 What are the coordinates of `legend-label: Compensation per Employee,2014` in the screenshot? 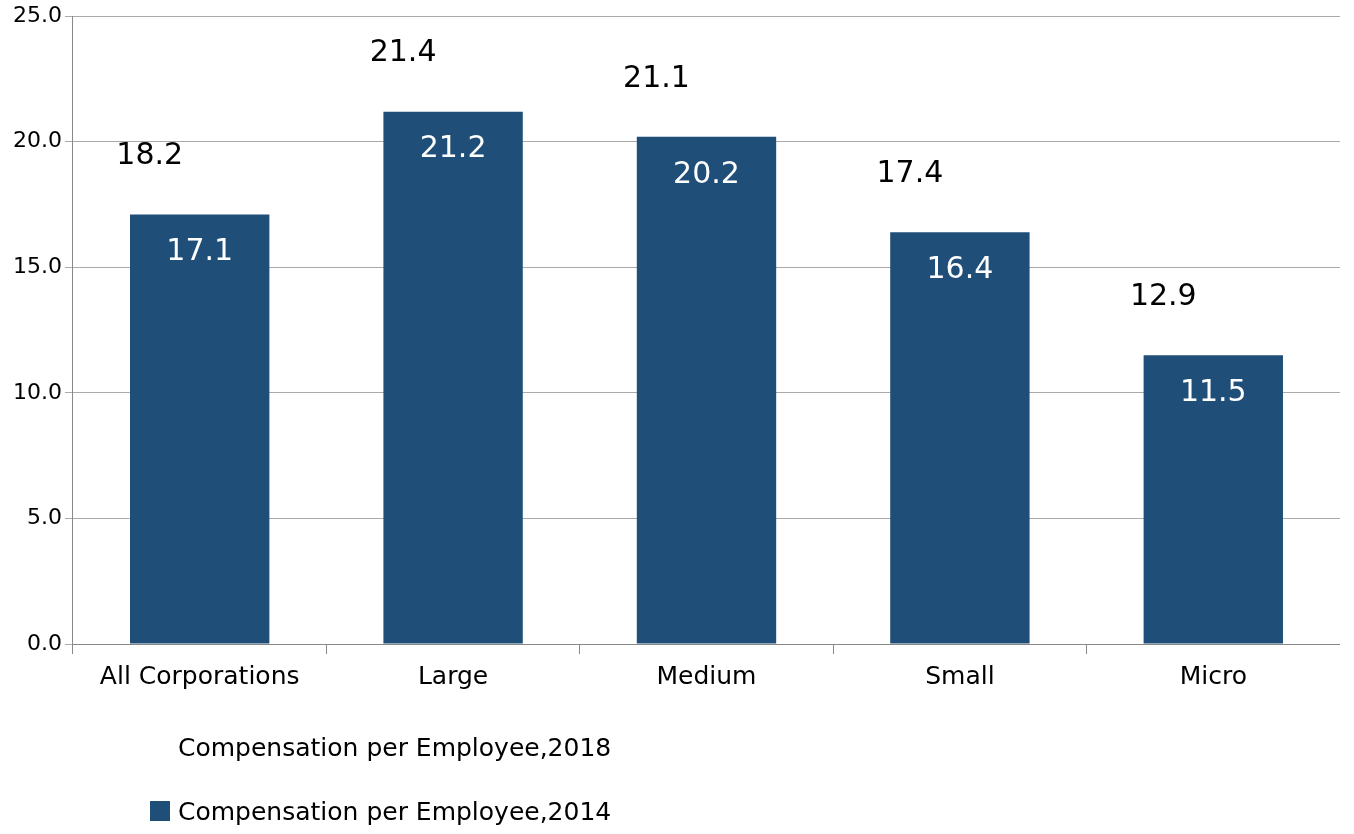 It's located at (395, 811).